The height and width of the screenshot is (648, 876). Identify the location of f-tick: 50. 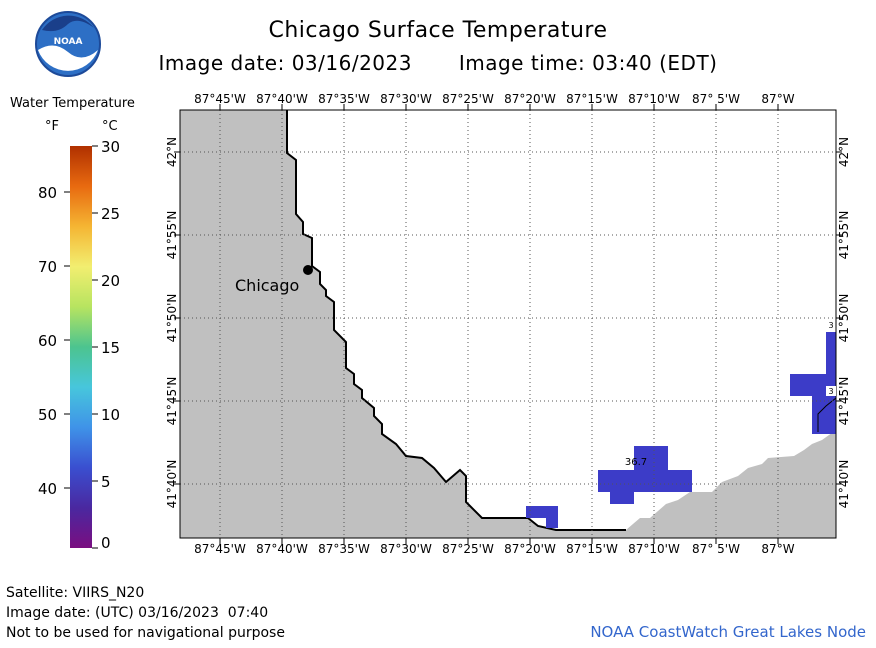
(48, 415).